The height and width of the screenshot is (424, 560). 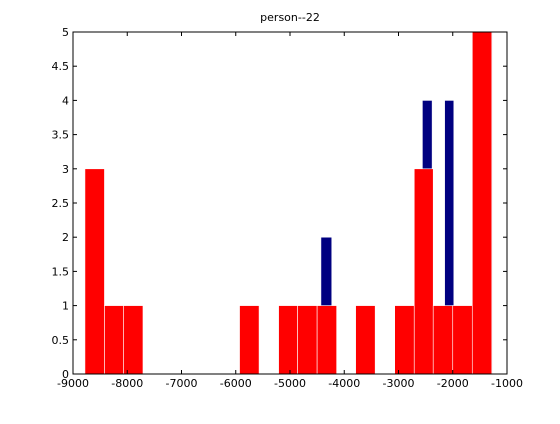 I want to click on y-tick-label-3: 1, so click(x=65, y=306).